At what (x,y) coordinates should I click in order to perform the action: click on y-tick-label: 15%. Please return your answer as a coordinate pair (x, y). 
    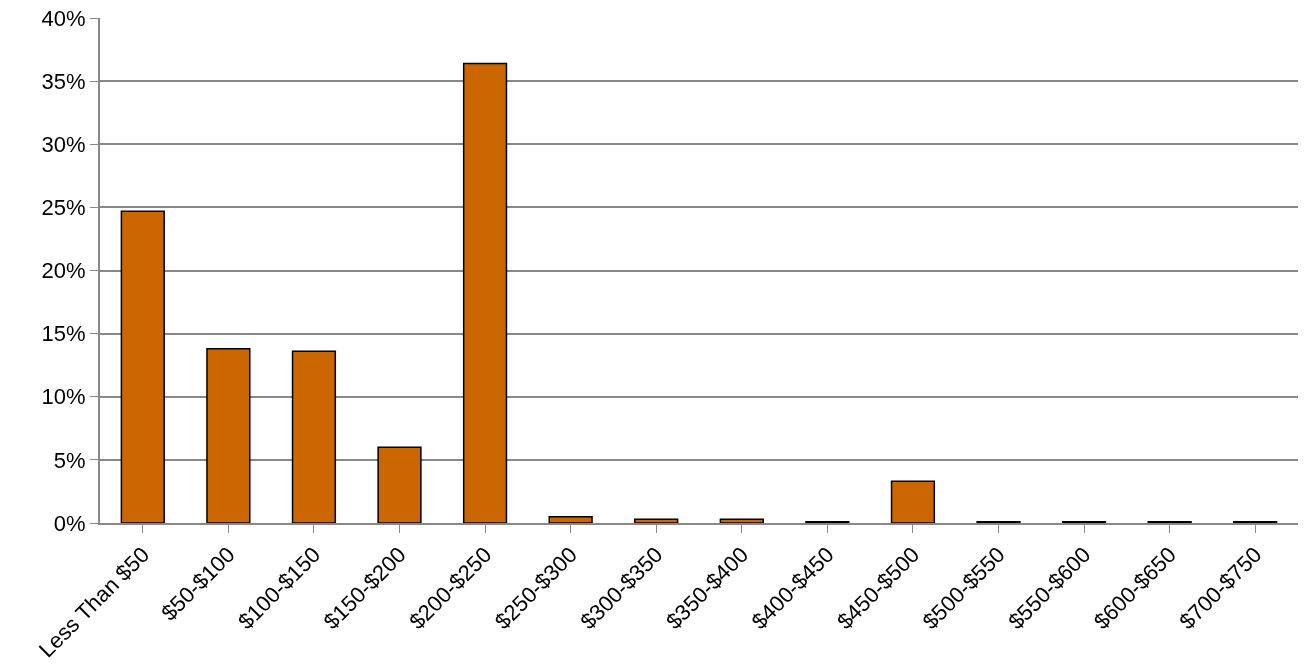
    Looking at the image, I should click on (63, 334).